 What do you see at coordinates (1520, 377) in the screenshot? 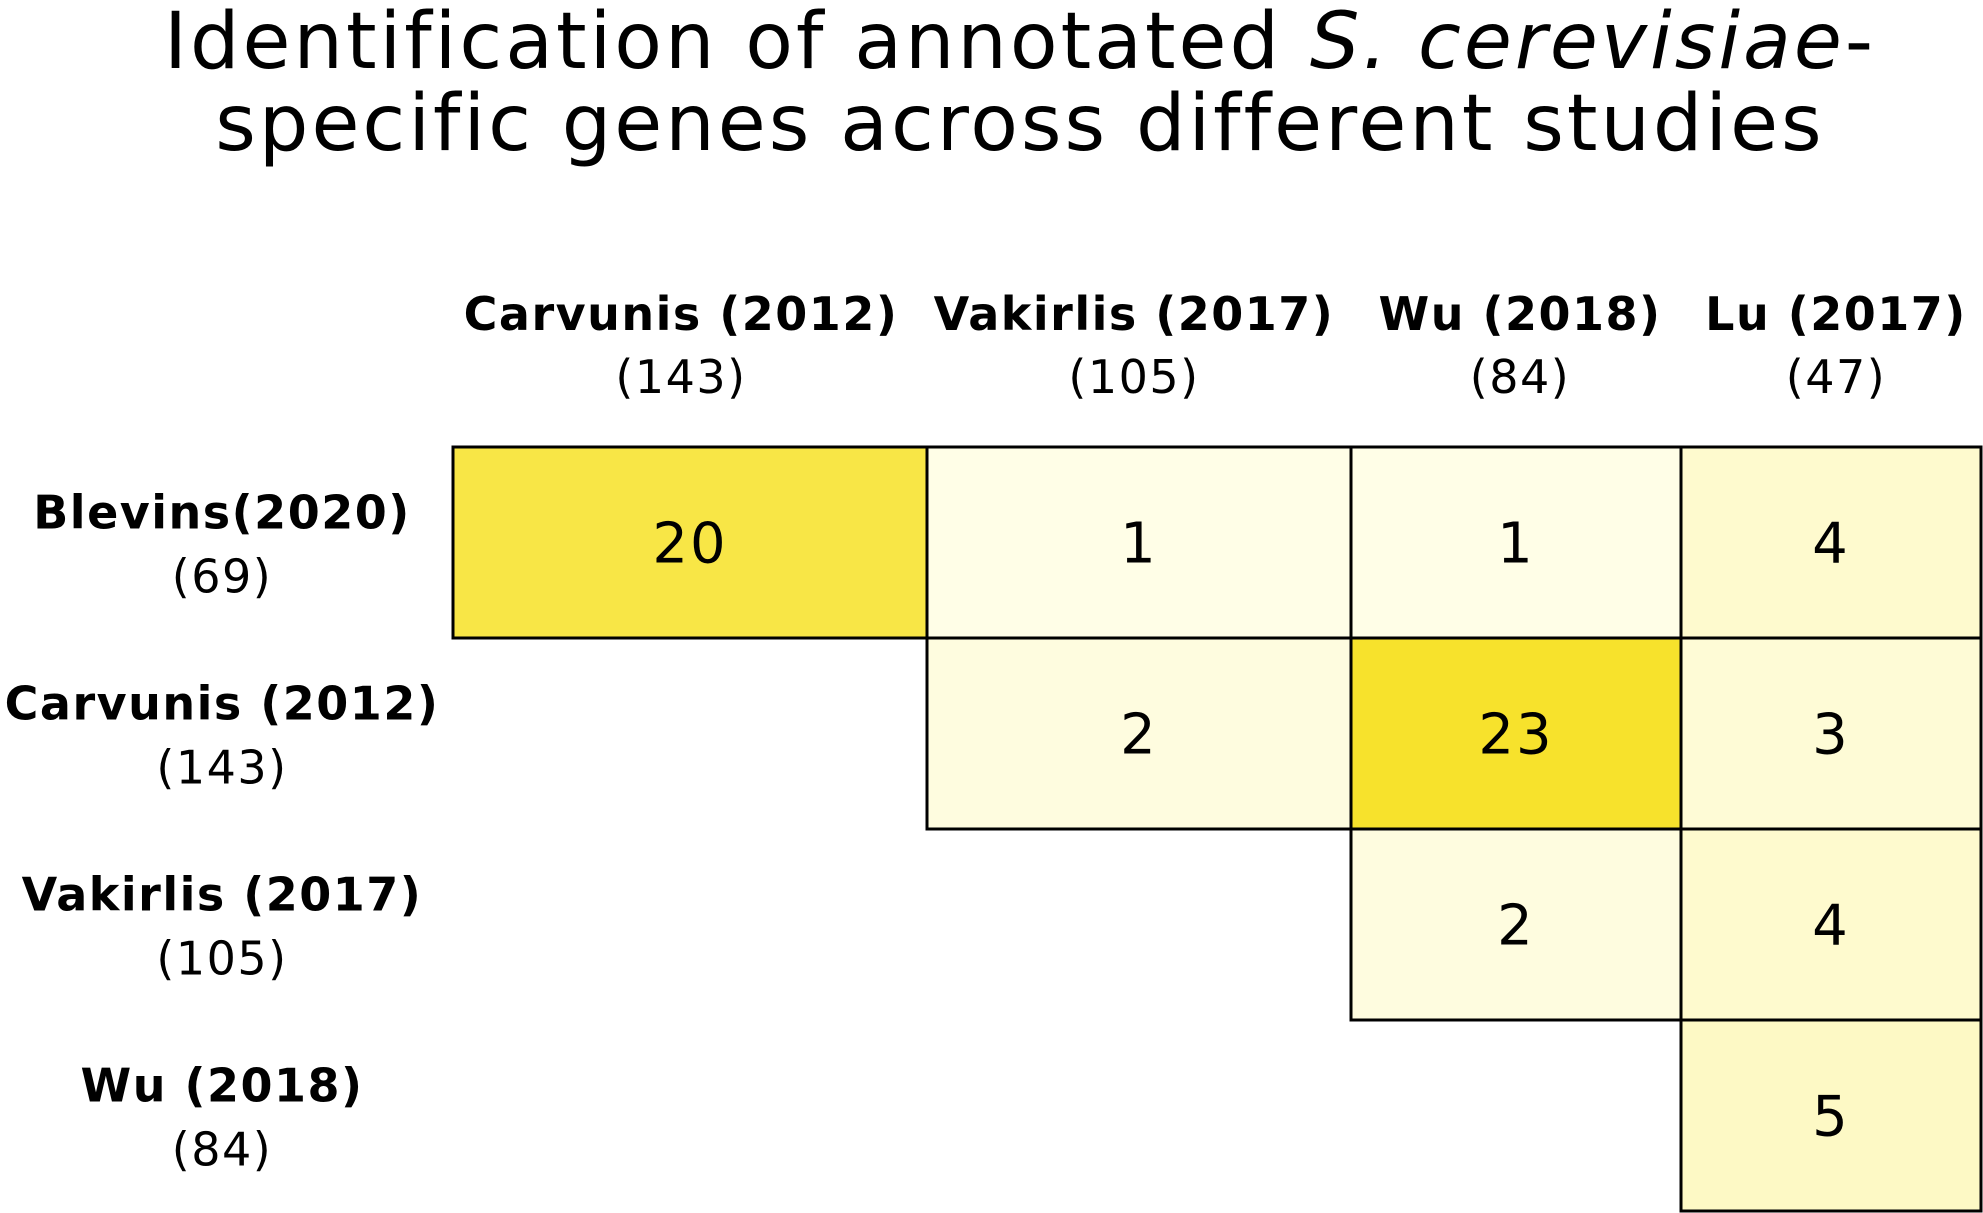
I see `column-header-count: (84)` at bounding box center [1520, 377].